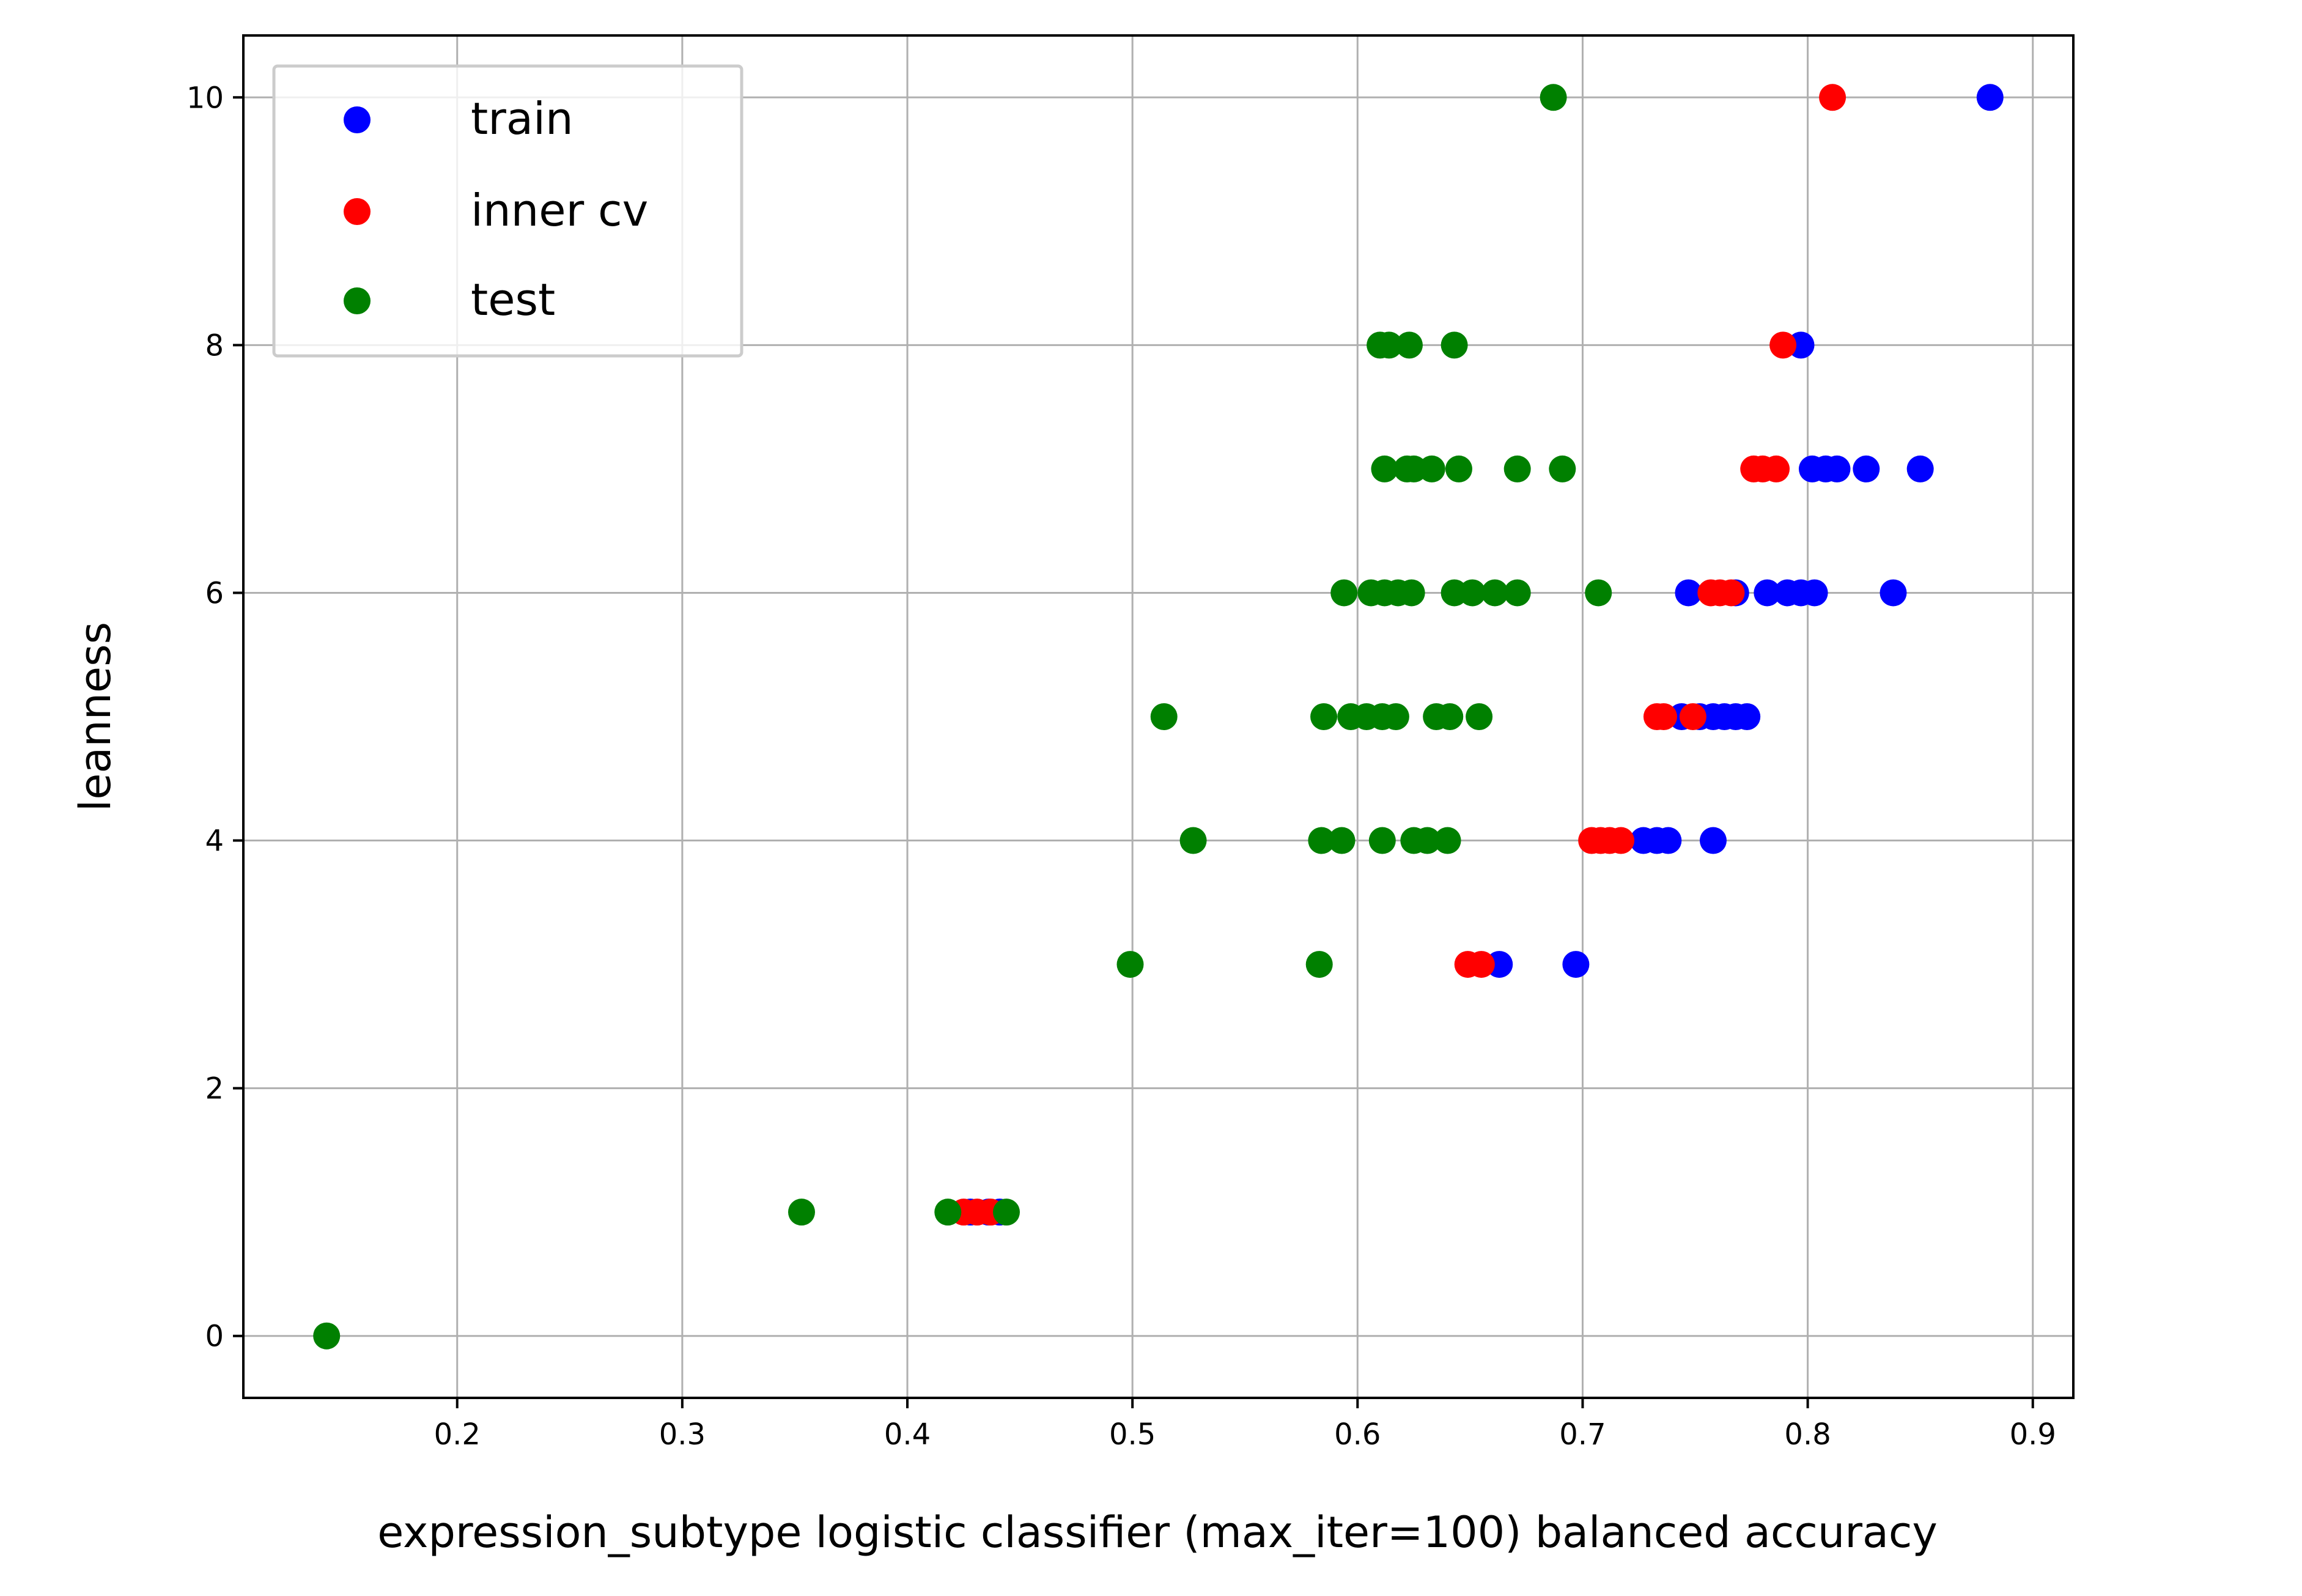 Image resolution: width=2302 pixels, height=1596 pixels. Describe the element at coordinates (357, 119) in the screenshot. I see `legend-marker-train` at that location.